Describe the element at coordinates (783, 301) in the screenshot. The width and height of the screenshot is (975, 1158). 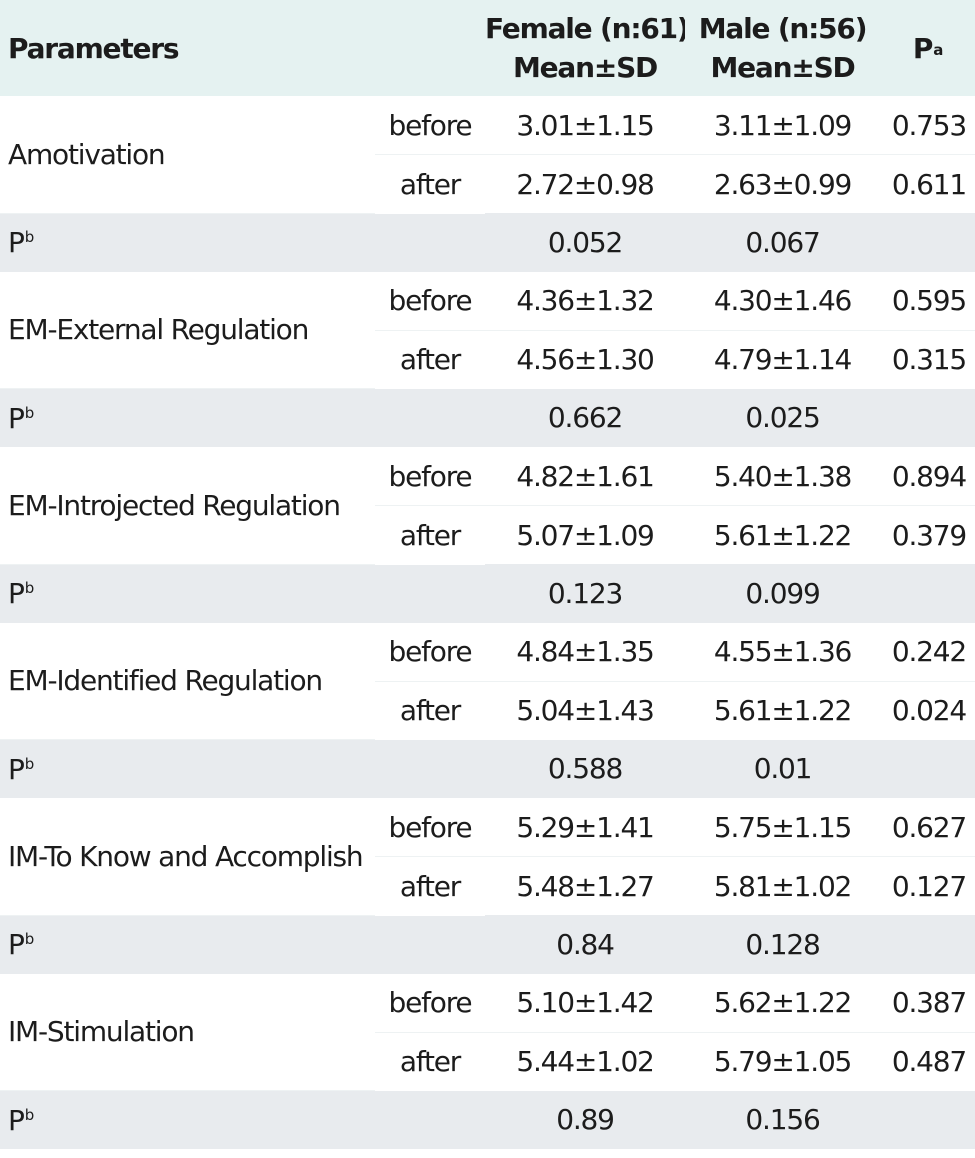
I see `male-value: 4.30±1.46` at that location.